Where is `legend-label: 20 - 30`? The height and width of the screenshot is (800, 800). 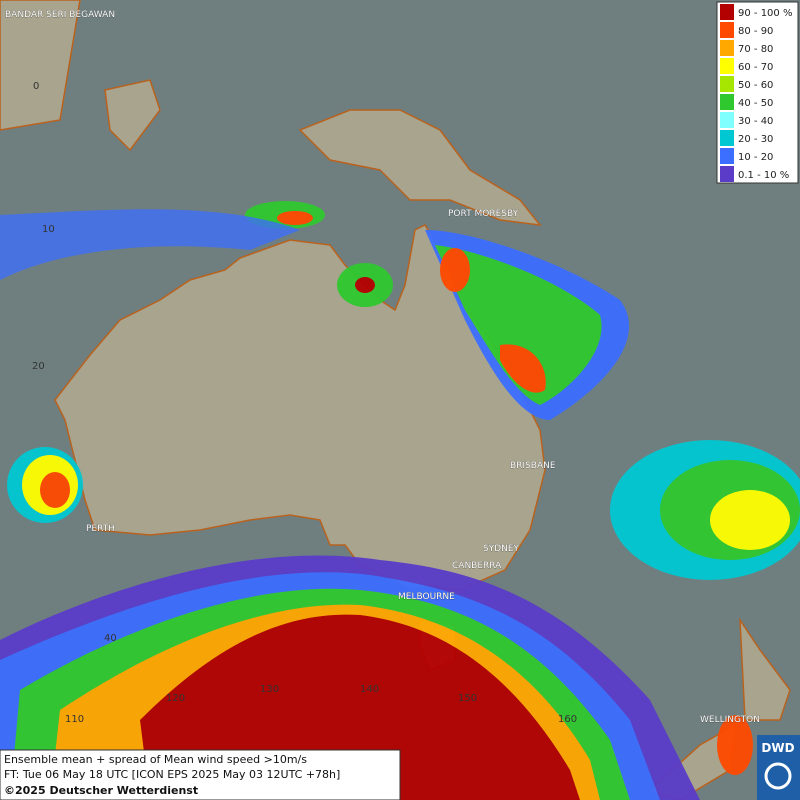 legend-label: 20 - 30 is located at coordinates (755, 139).